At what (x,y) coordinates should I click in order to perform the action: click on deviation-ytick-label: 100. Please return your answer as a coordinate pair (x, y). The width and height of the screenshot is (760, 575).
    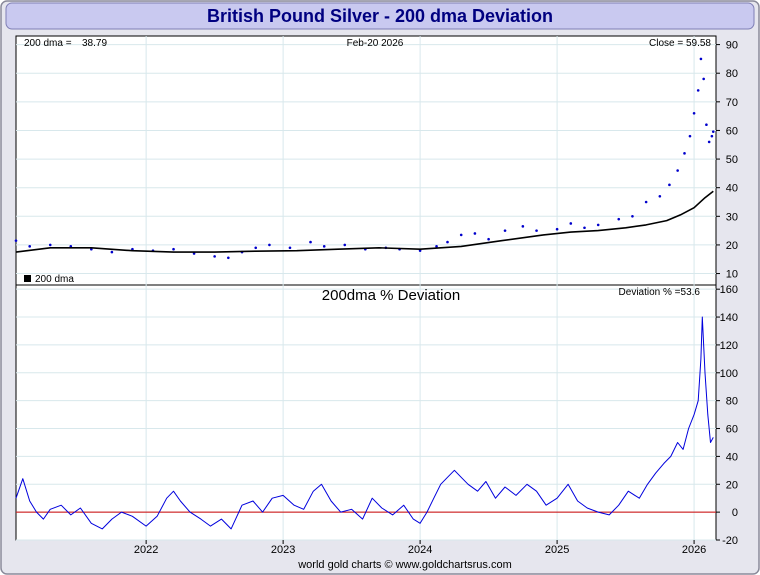
    Looking at the image, I should click on (729, 374).